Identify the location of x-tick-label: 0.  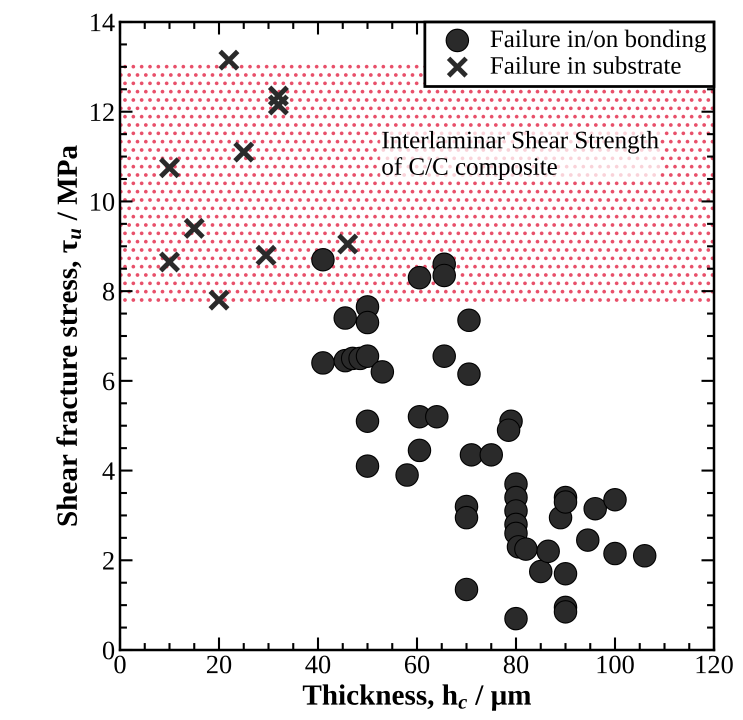
(120, 665).